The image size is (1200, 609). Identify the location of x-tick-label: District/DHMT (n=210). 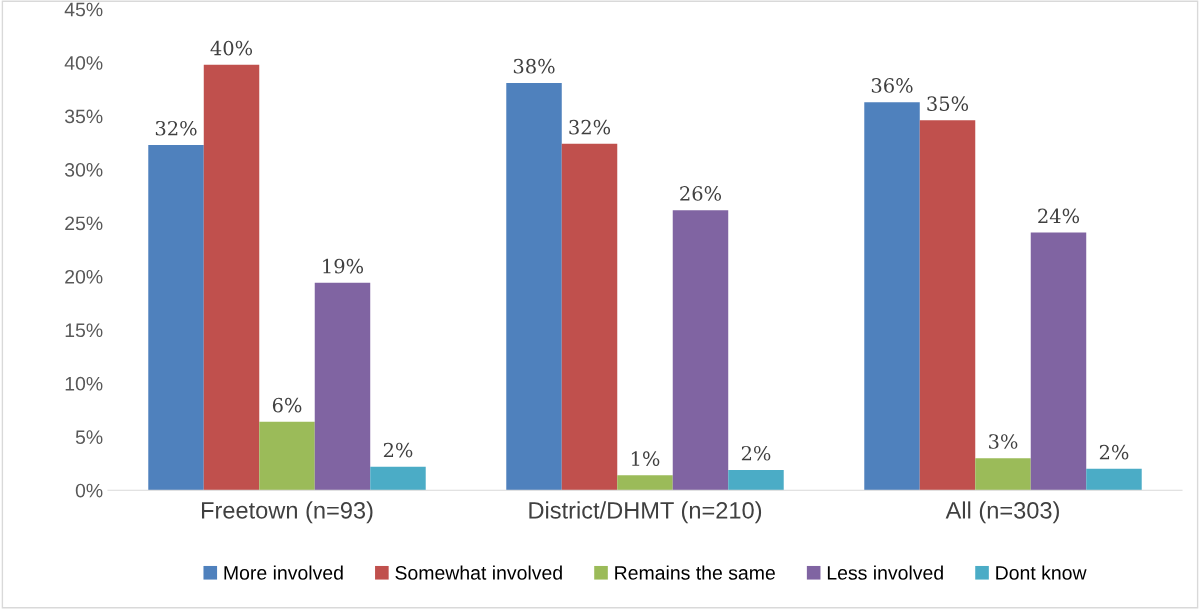
(645, 512).